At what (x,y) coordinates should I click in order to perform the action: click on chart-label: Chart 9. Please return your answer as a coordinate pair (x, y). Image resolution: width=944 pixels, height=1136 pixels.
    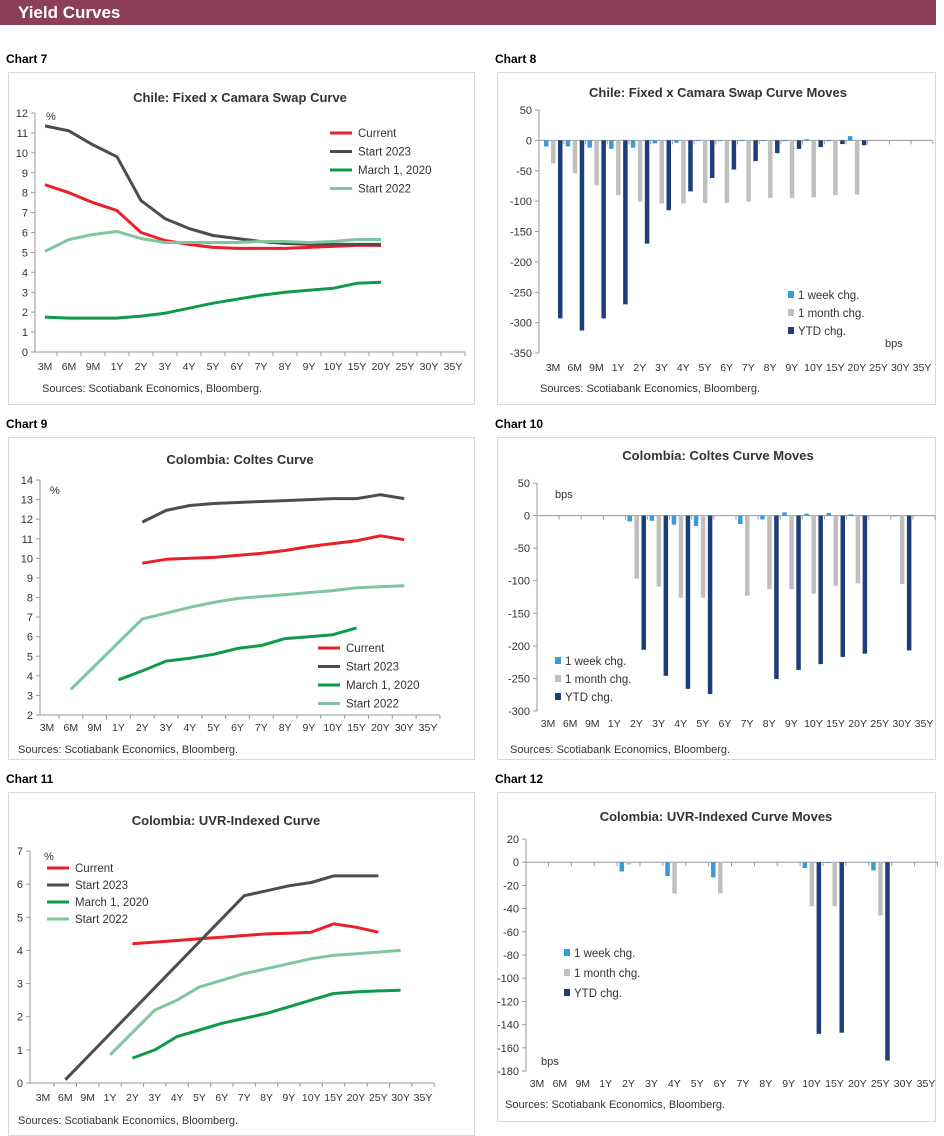
    Looking at the image, I should click on (27, 424).